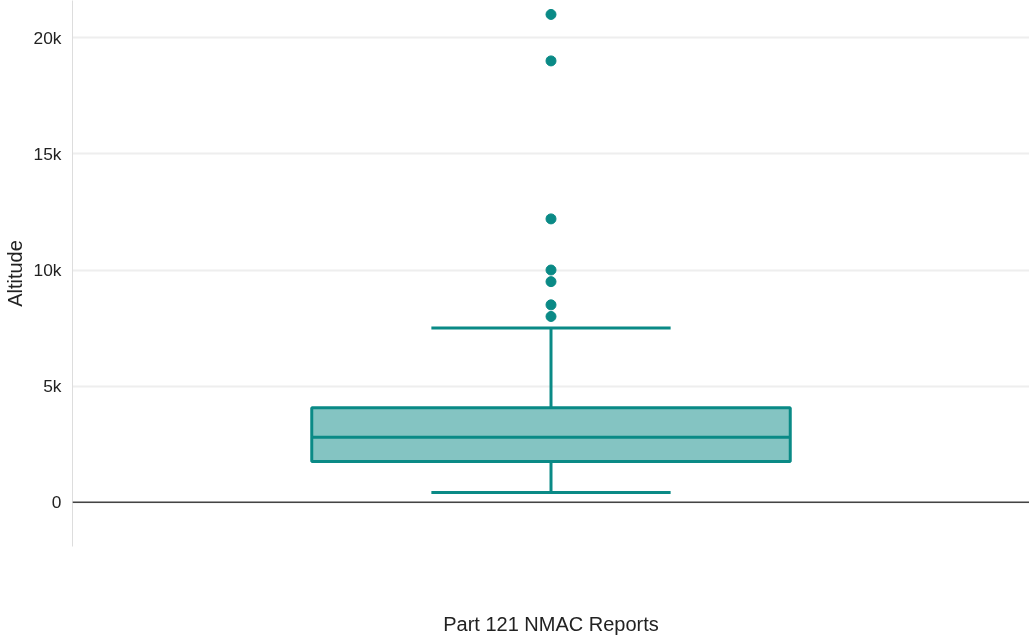 This screenshot has width=1029, height=637. Describe the element at coordinates (47, 153) in the screenshot. I see `y-tick-label: 15k` at that location.